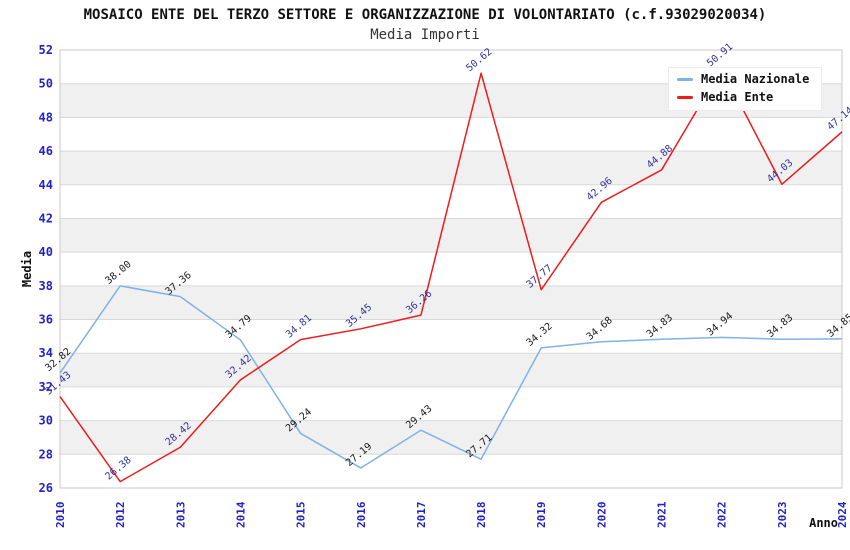 The height and width of the screenshot is (550, 850). I want to click on x-axis-title: Anno, so click(823, 523).